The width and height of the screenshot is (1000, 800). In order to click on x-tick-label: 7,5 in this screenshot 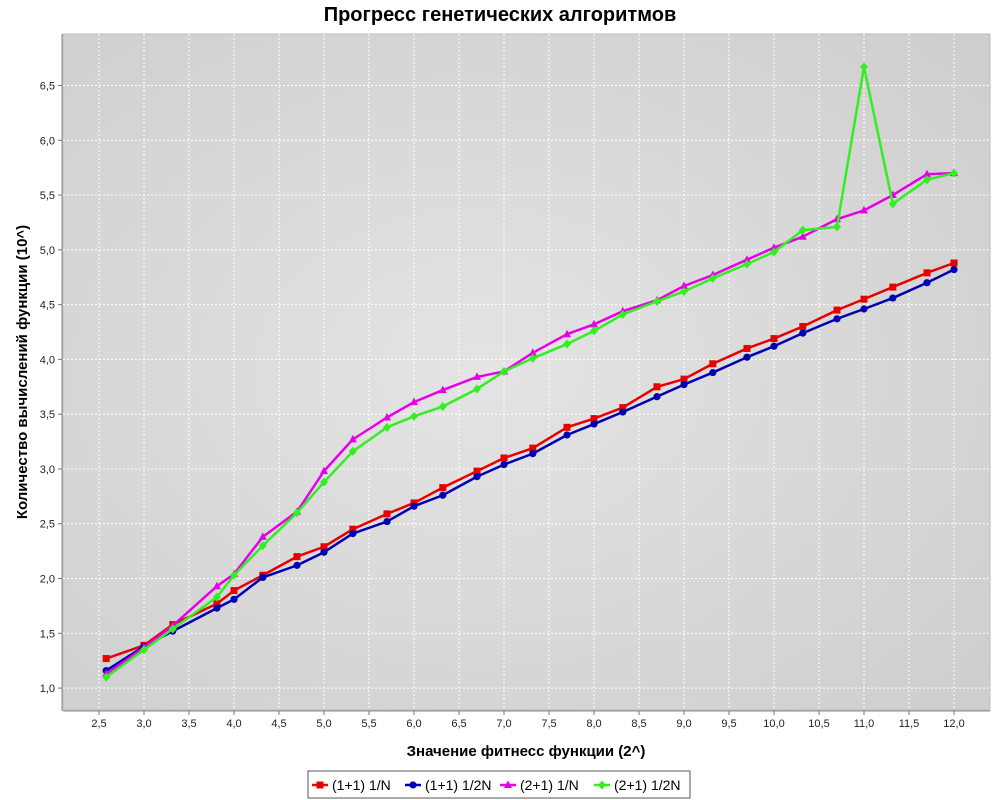, I will do `click(548, 724)`.